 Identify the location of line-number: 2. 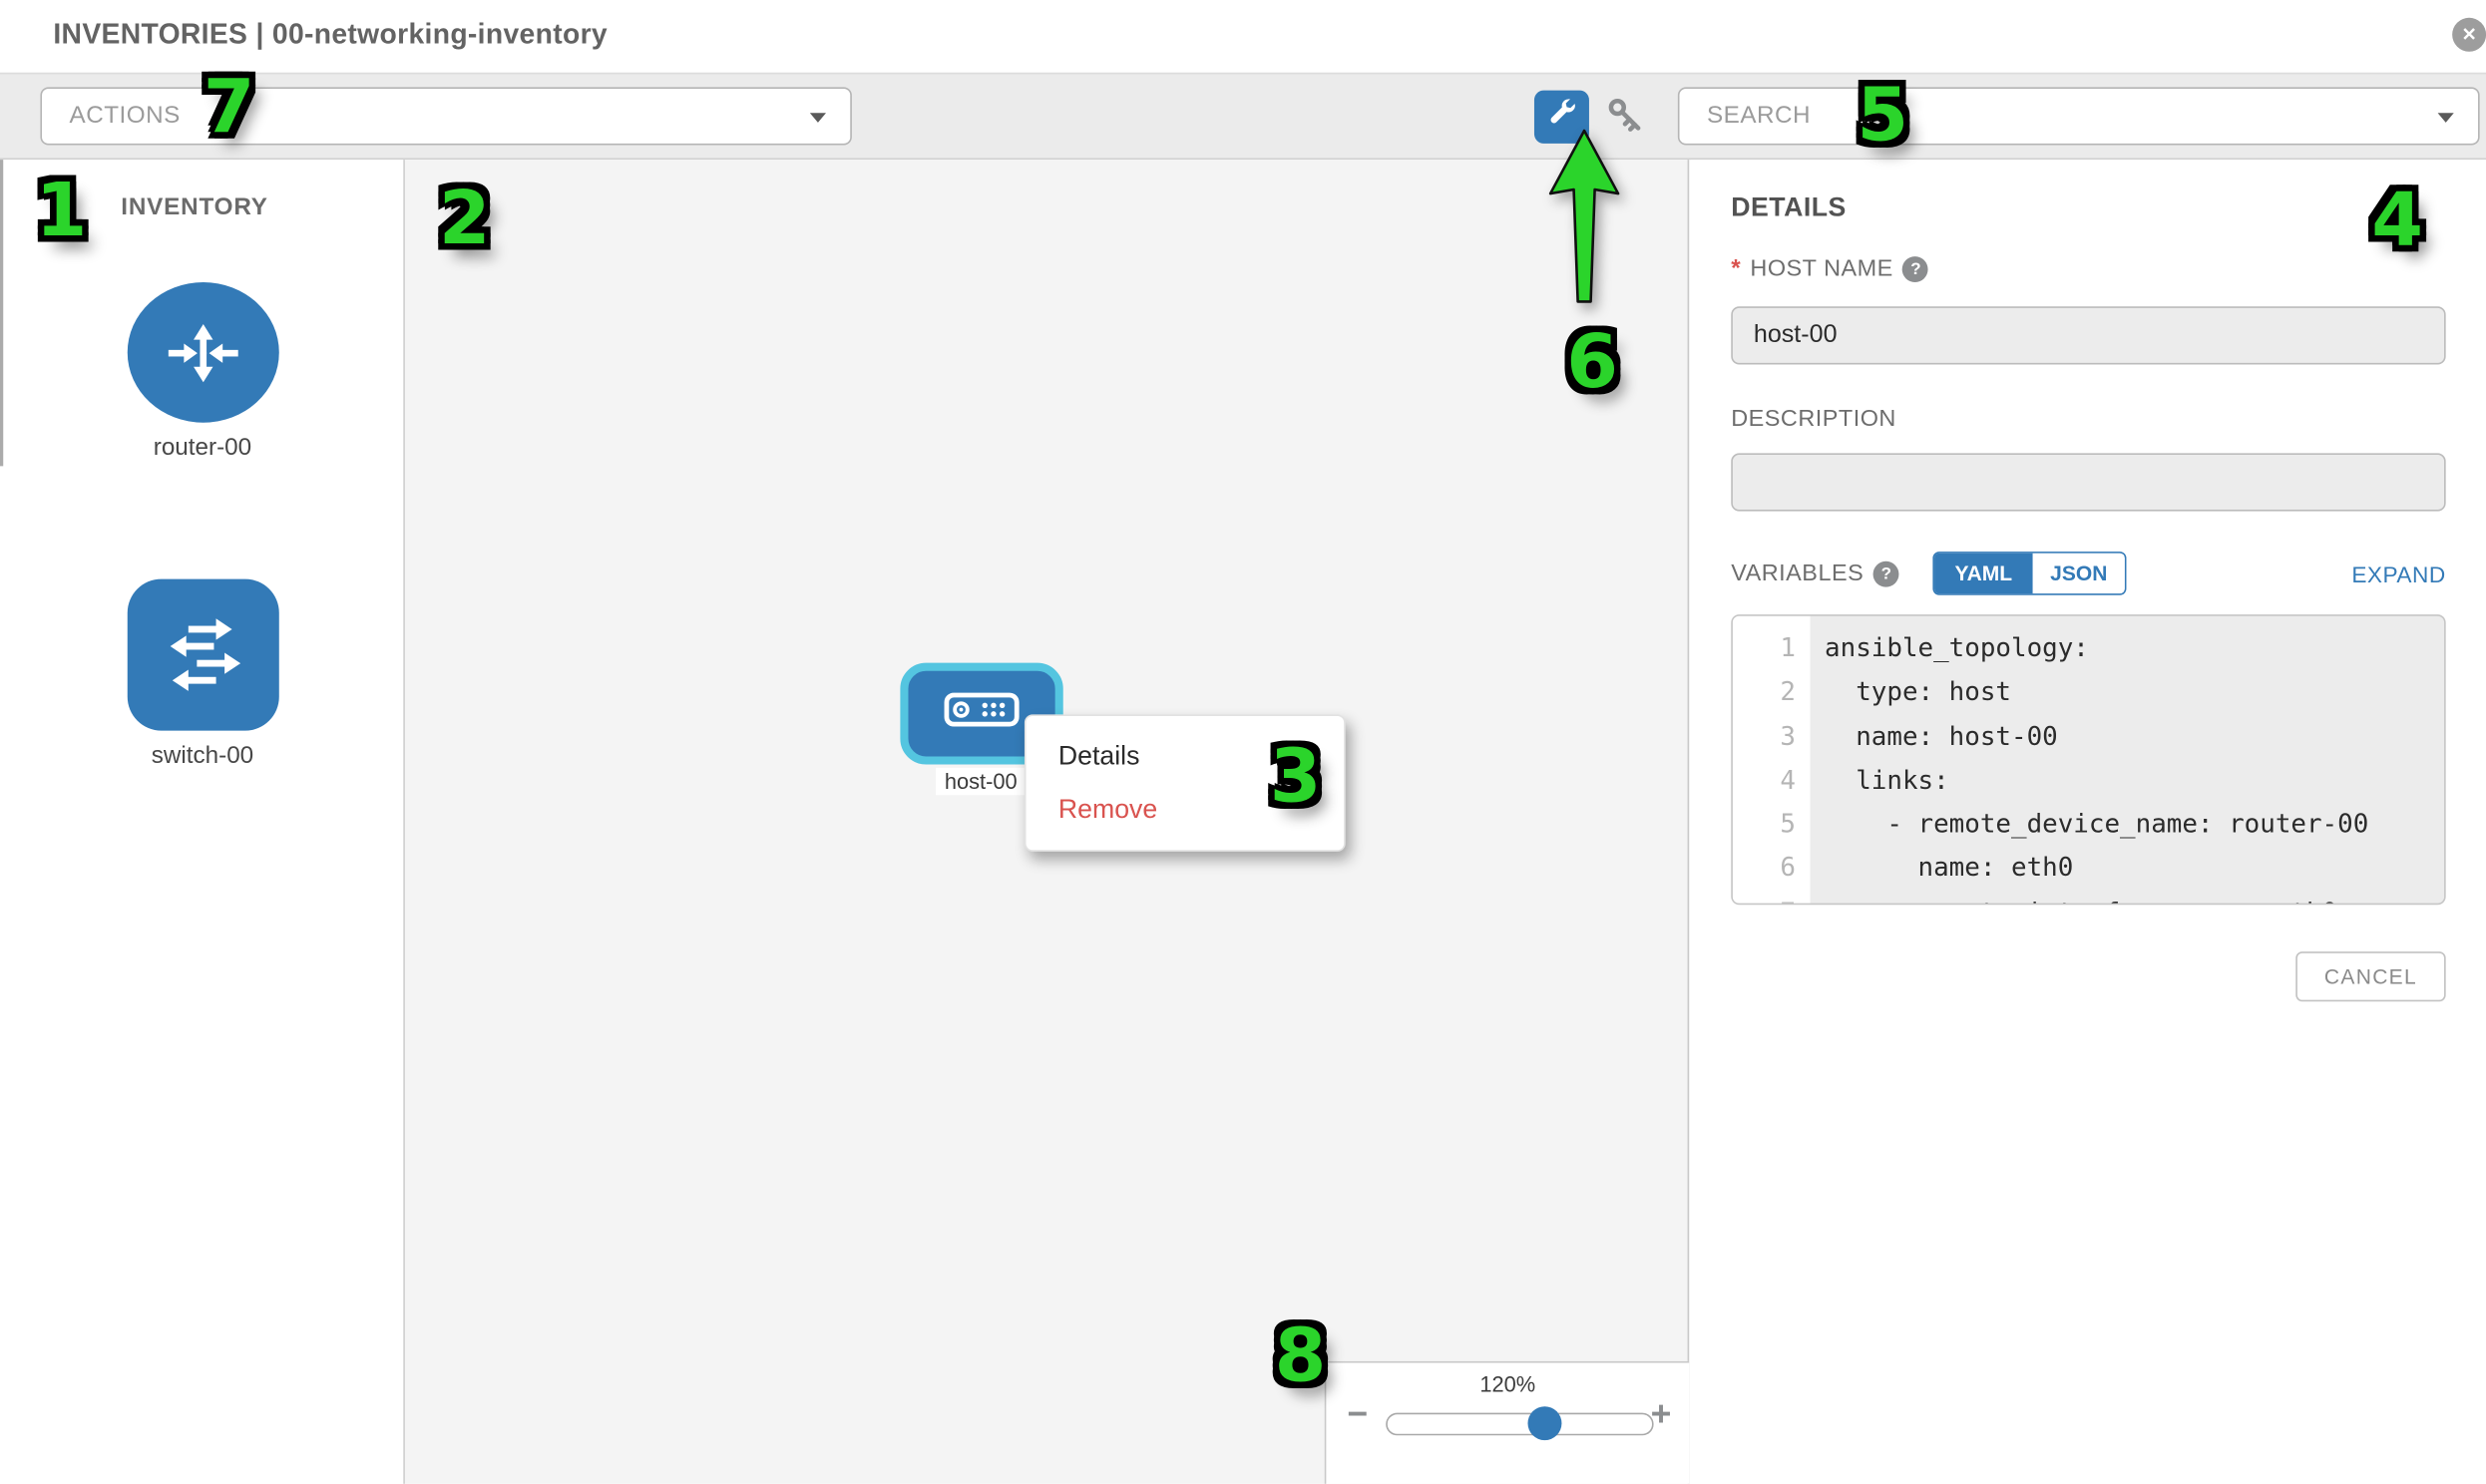
(1788, 691).